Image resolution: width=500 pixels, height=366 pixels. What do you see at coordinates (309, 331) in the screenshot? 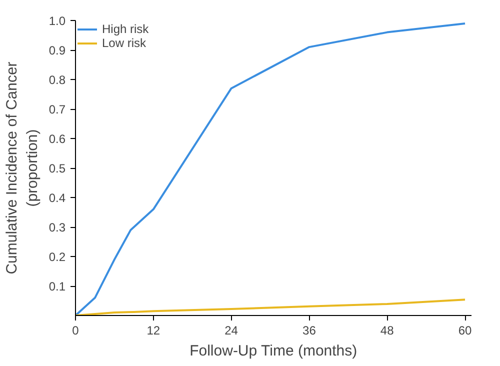
I see `x-tick-label: 36` at bounding box center [309, 331].